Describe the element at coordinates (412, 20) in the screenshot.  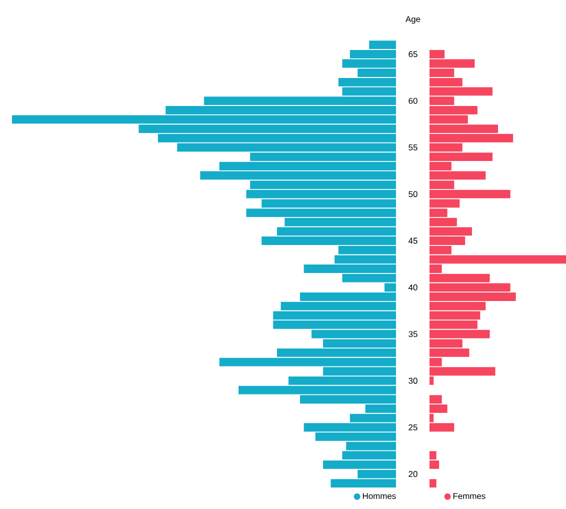
I see `y-axis-title: Age` at that location.